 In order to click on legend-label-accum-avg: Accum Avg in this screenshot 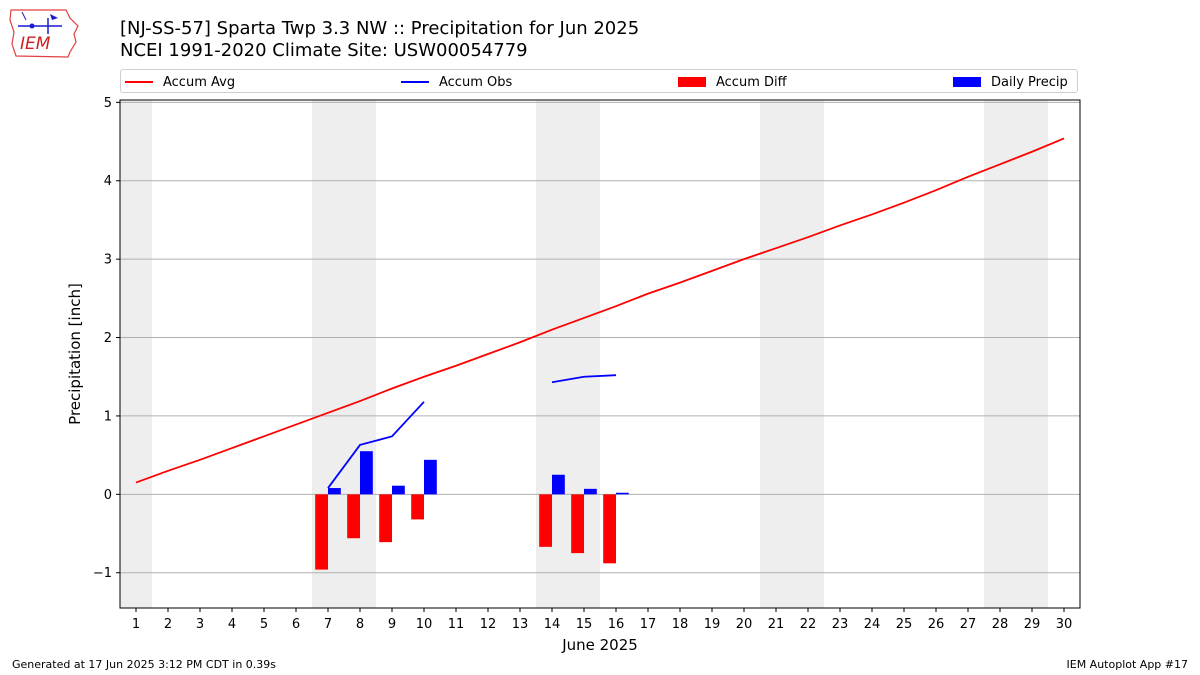, I will do `click(199, 82)`.